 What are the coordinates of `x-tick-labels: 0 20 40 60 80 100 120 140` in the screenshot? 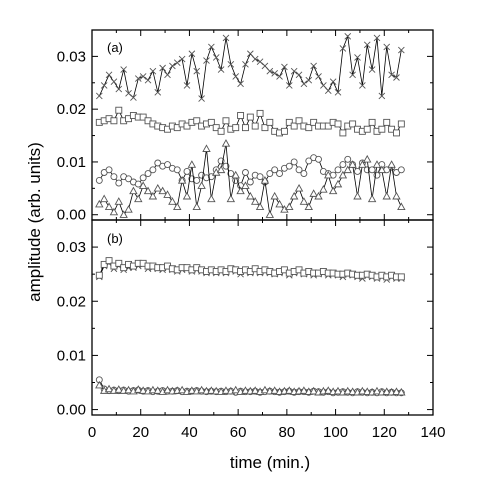 It's located at (267, 432).